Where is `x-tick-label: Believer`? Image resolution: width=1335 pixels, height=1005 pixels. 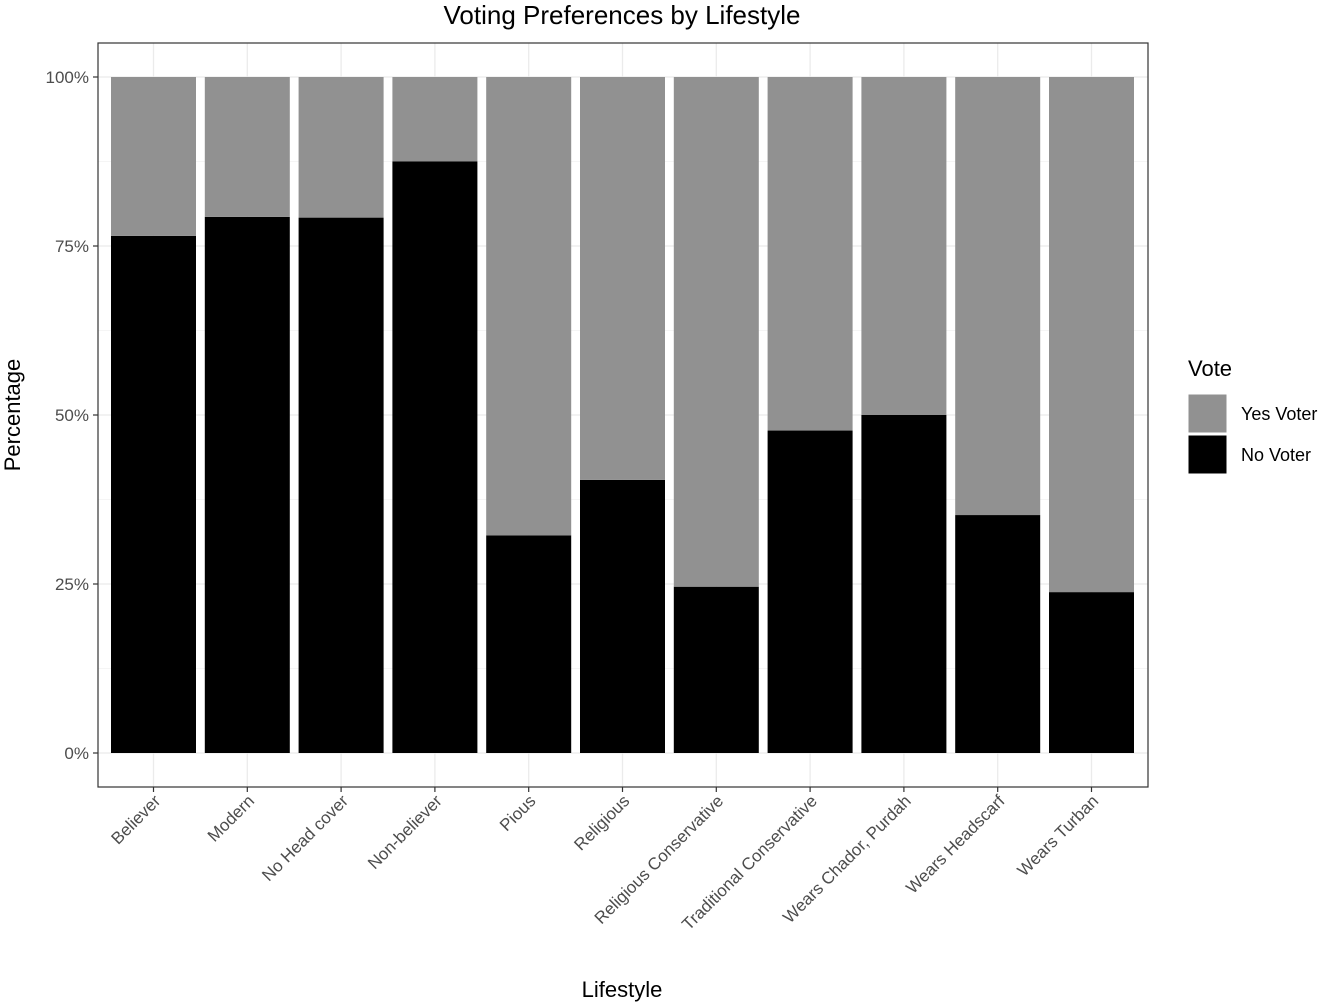
x-tick-label: Believer is located at coordinates (135, 819).